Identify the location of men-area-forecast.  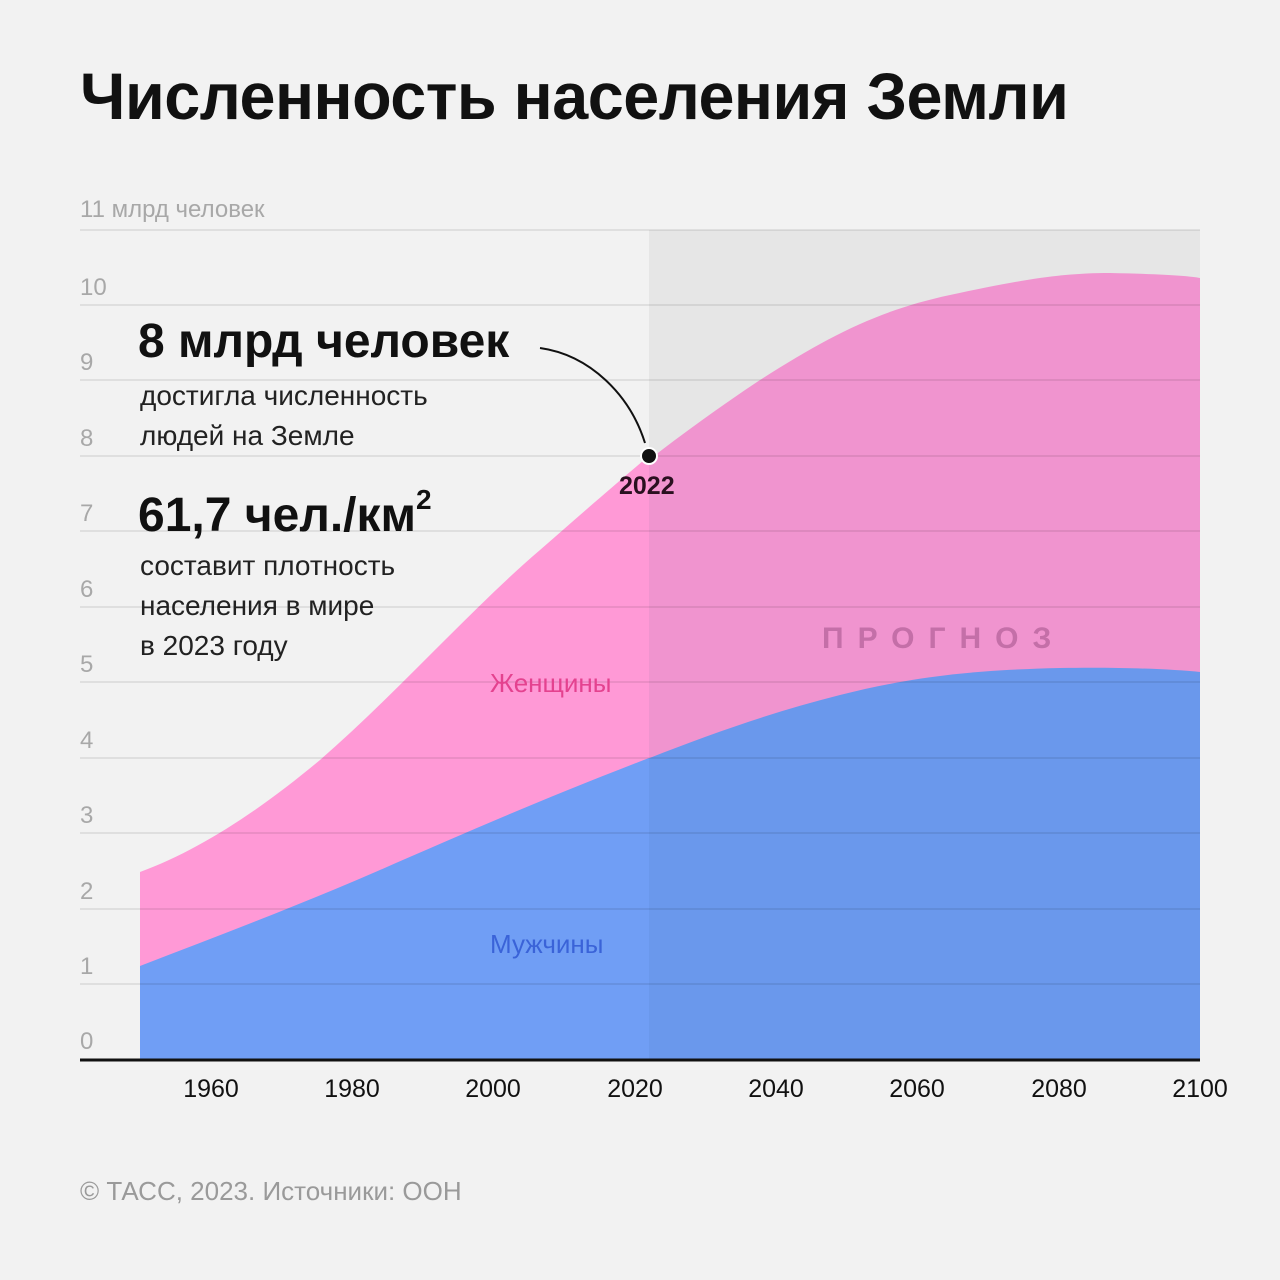
(924, 863).